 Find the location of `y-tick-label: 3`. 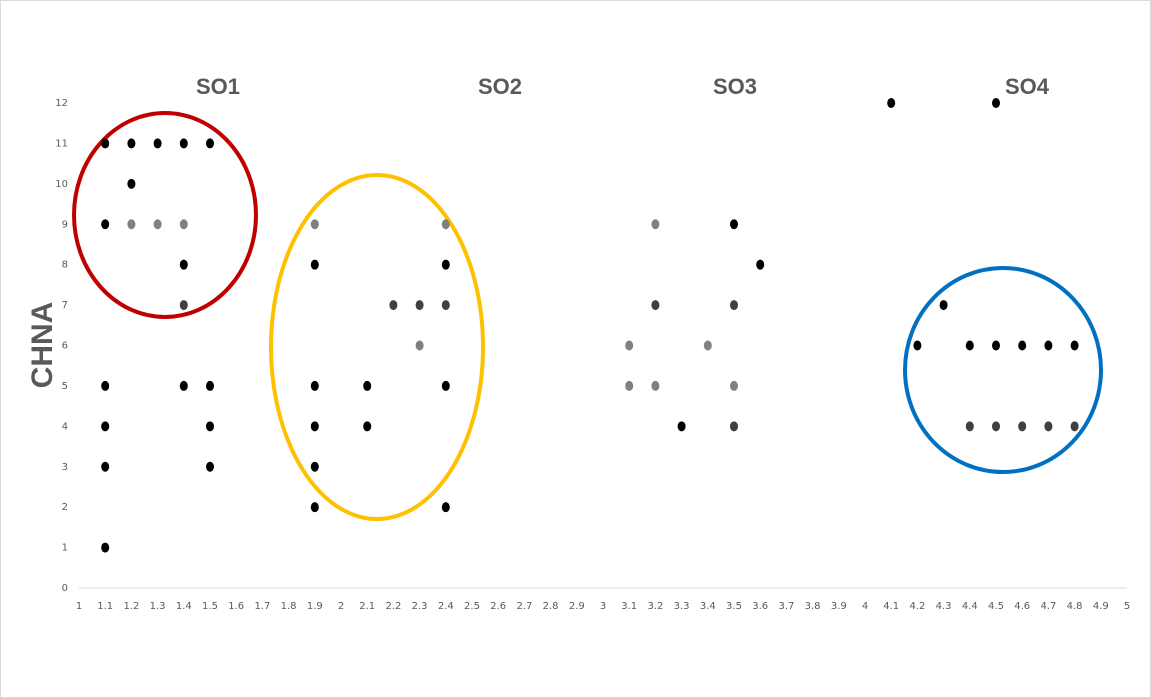

y-tick-label: 3 is located at coordinates (65, 467).